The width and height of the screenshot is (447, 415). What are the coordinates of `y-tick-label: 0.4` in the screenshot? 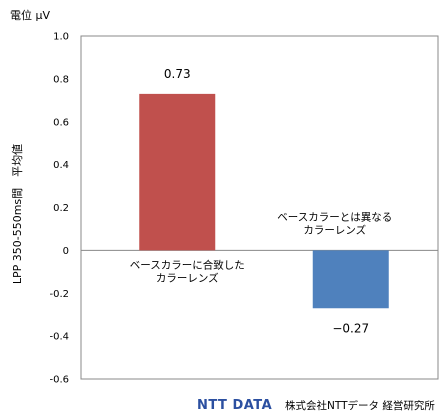 It's located at (61, 165).